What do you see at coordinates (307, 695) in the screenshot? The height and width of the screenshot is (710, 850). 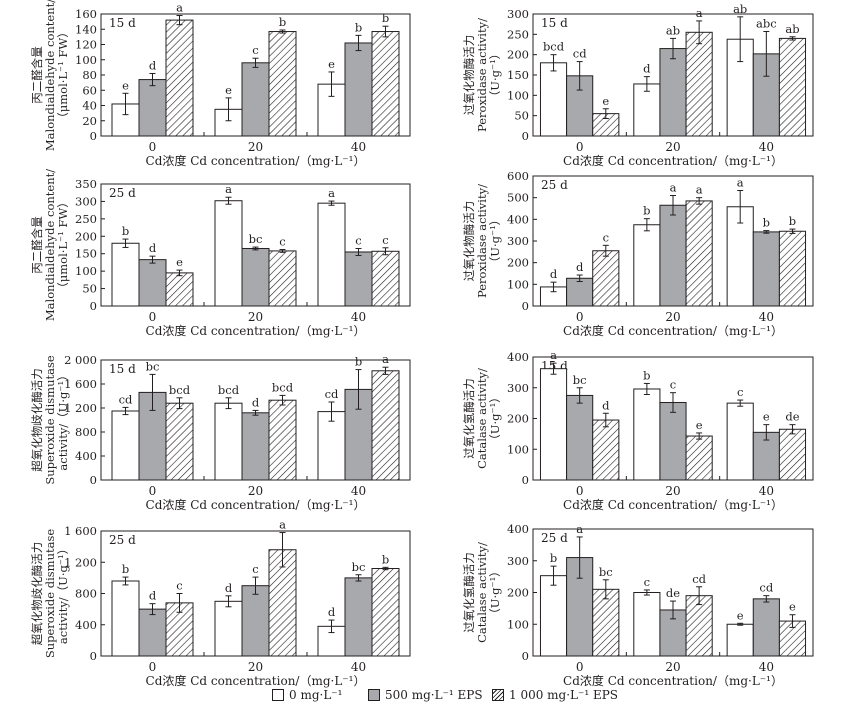 I see `legend-item-control: 0 mg·L⁻¹` at bounding box center [307, 695].